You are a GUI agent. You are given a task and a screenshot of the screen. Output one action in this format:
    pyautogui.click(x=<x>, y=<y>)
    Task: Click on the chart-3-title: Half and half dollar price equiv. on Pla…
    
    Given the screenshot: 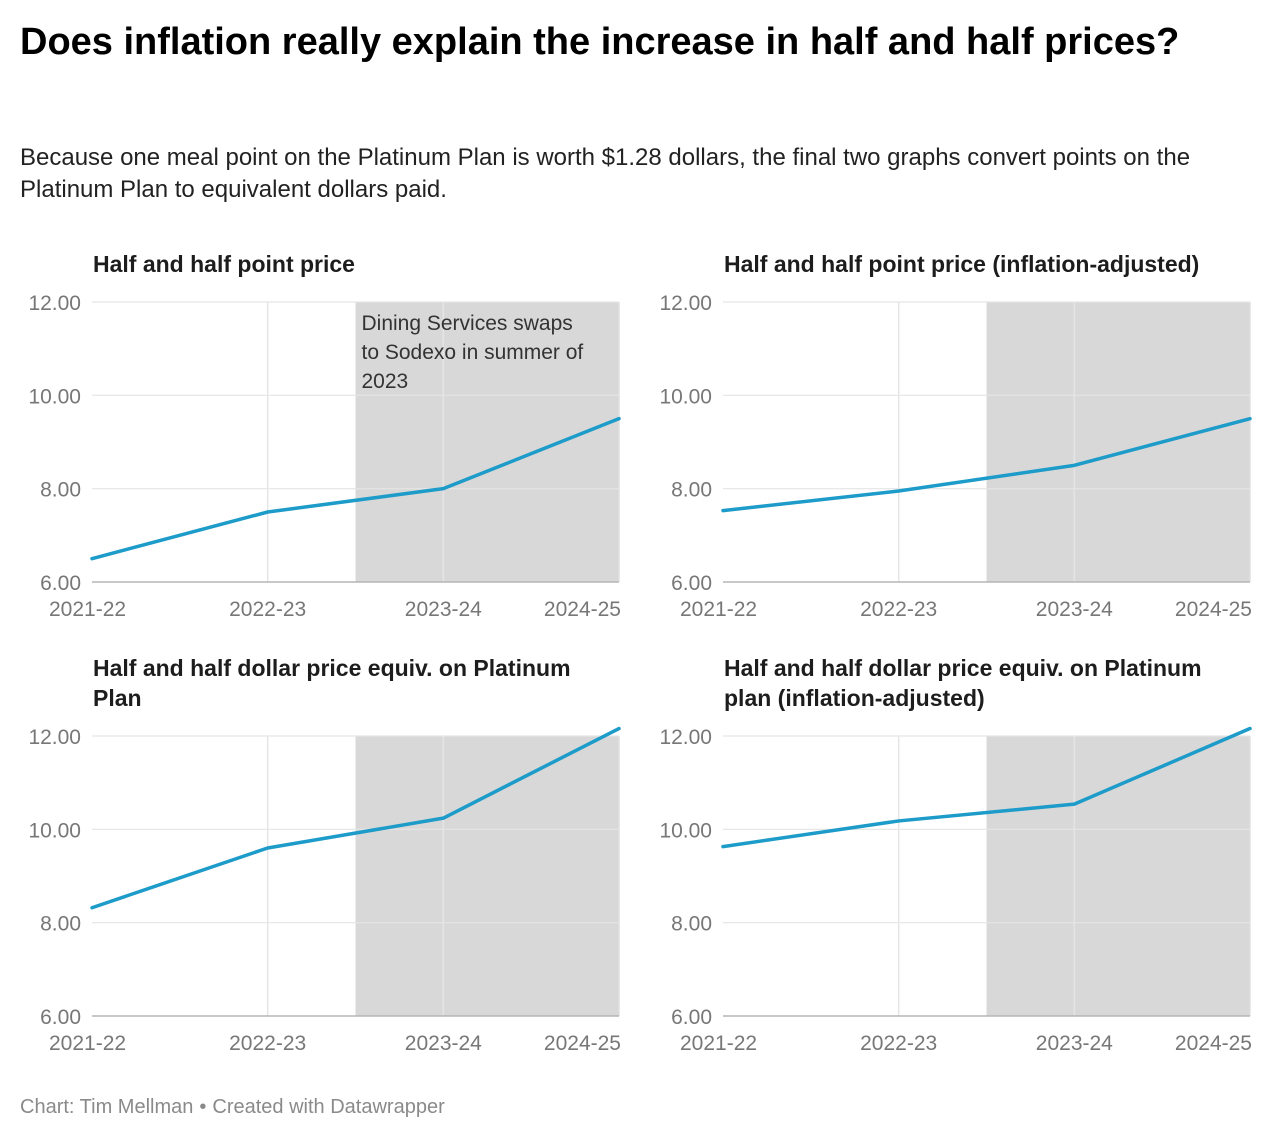 What is the action you would take?
    pyautogui.click(x=332, y=683)
    